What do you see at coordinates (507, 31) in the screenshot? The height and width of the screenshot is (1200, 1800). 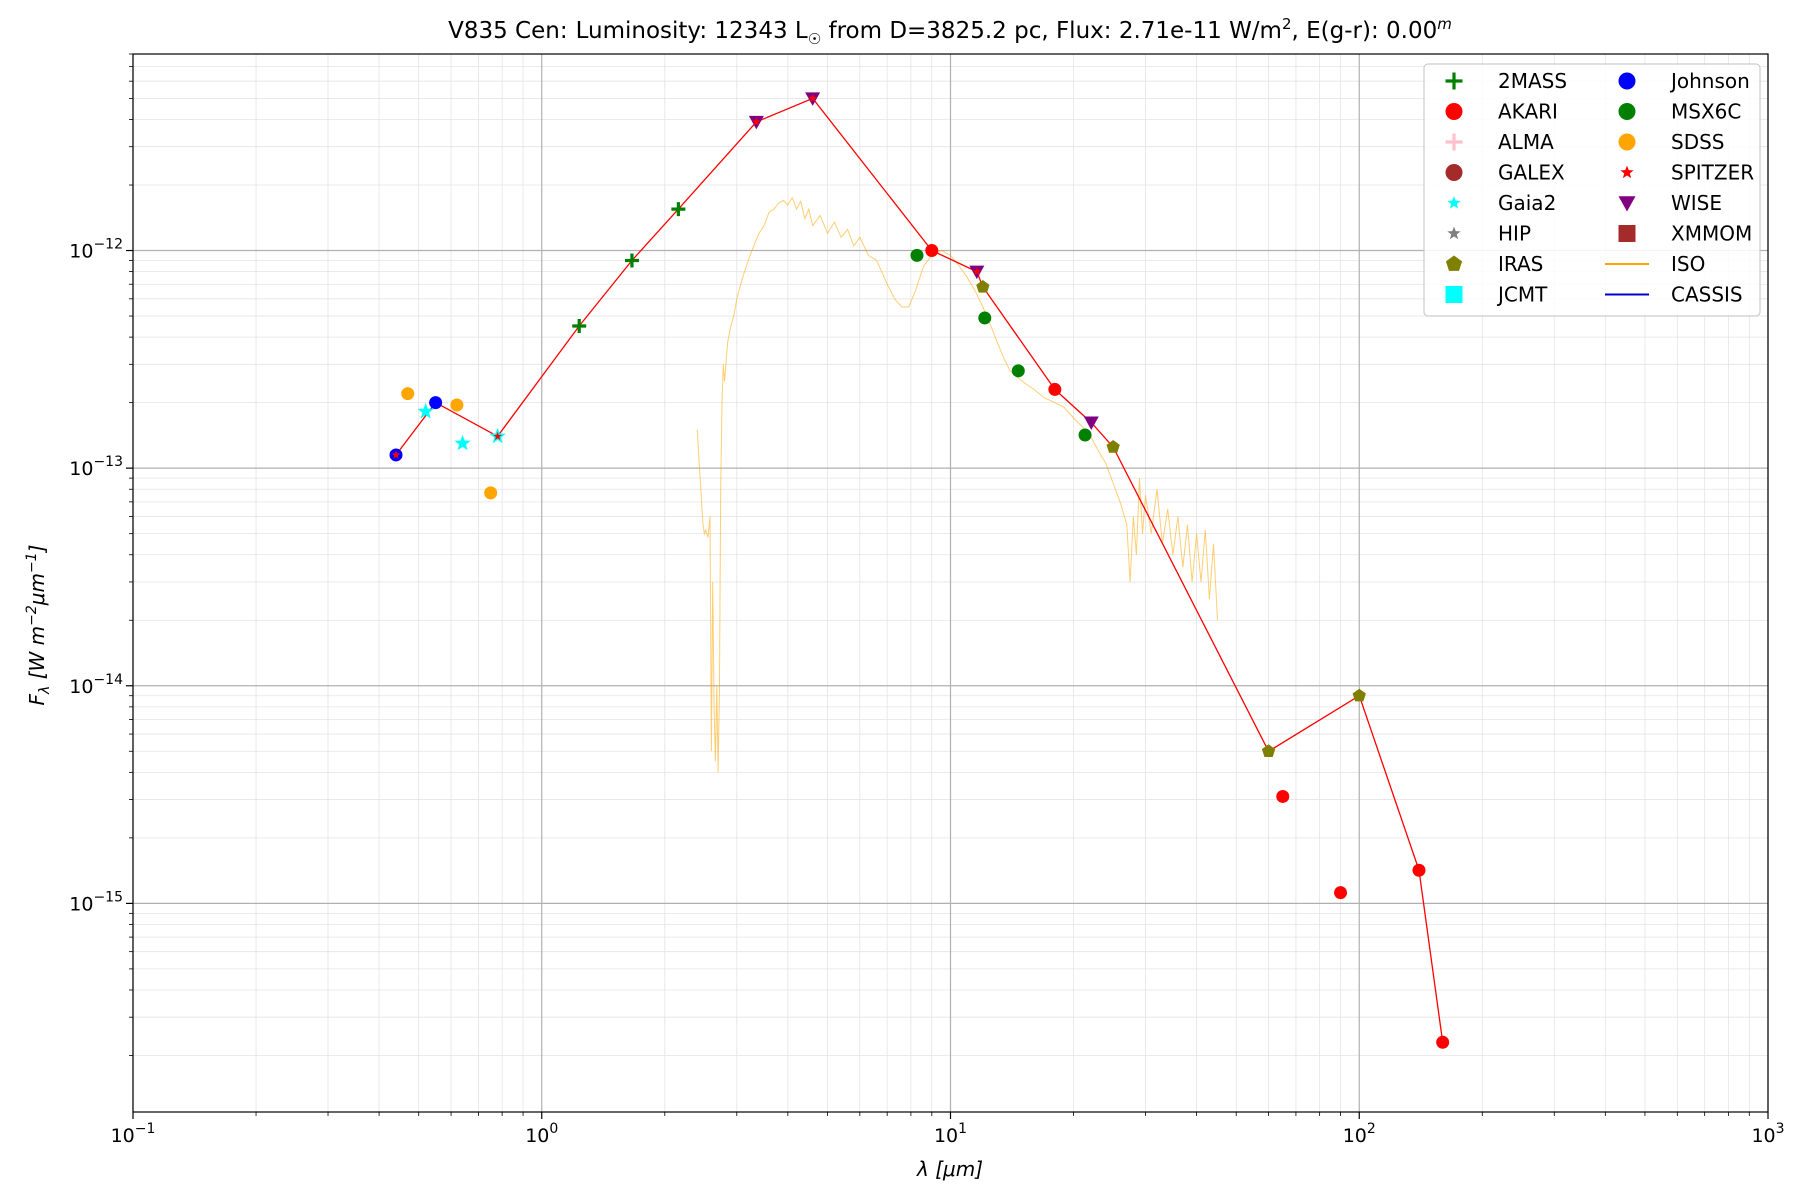 I see `title-star: V835 Cen:` at bounding box center [507, 31].